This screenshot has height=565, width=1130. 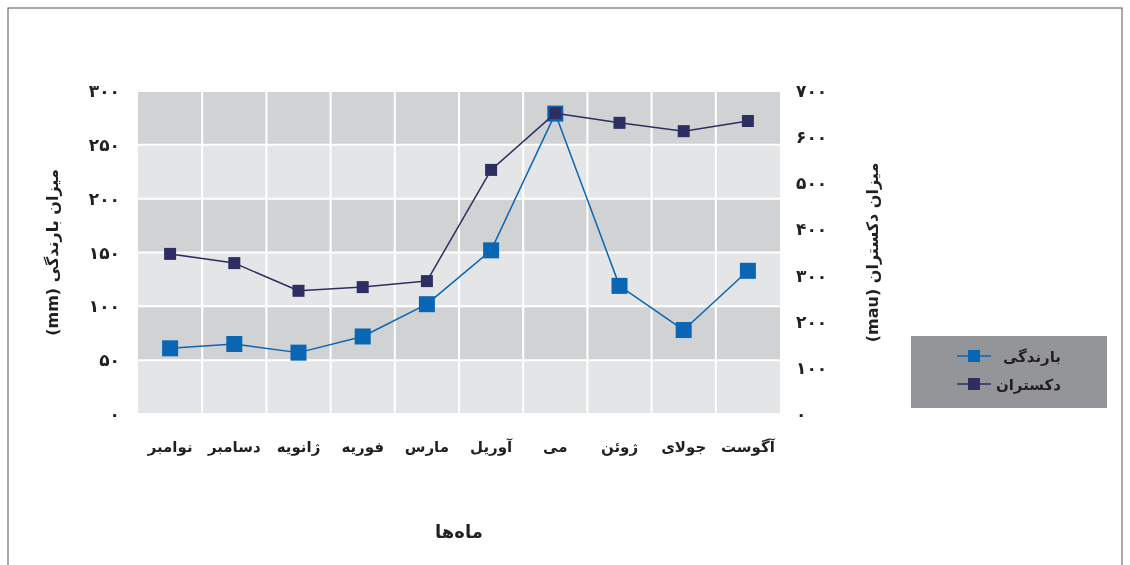 What do you see at coordinates (812, 321) in the screenshot?
I see `y2-tick-label: ۲۰۰` at bounding box center [812, 321].